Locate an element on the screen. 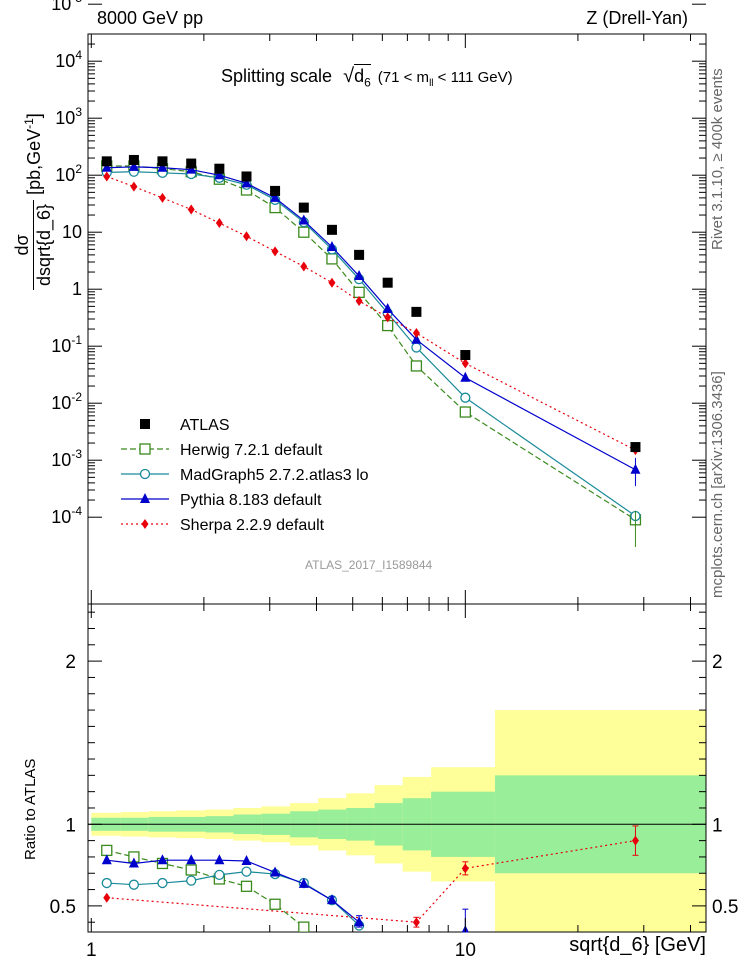 This screenshot has height=972, width=746. ratio-panel-series is located at coordinates (370, 879).